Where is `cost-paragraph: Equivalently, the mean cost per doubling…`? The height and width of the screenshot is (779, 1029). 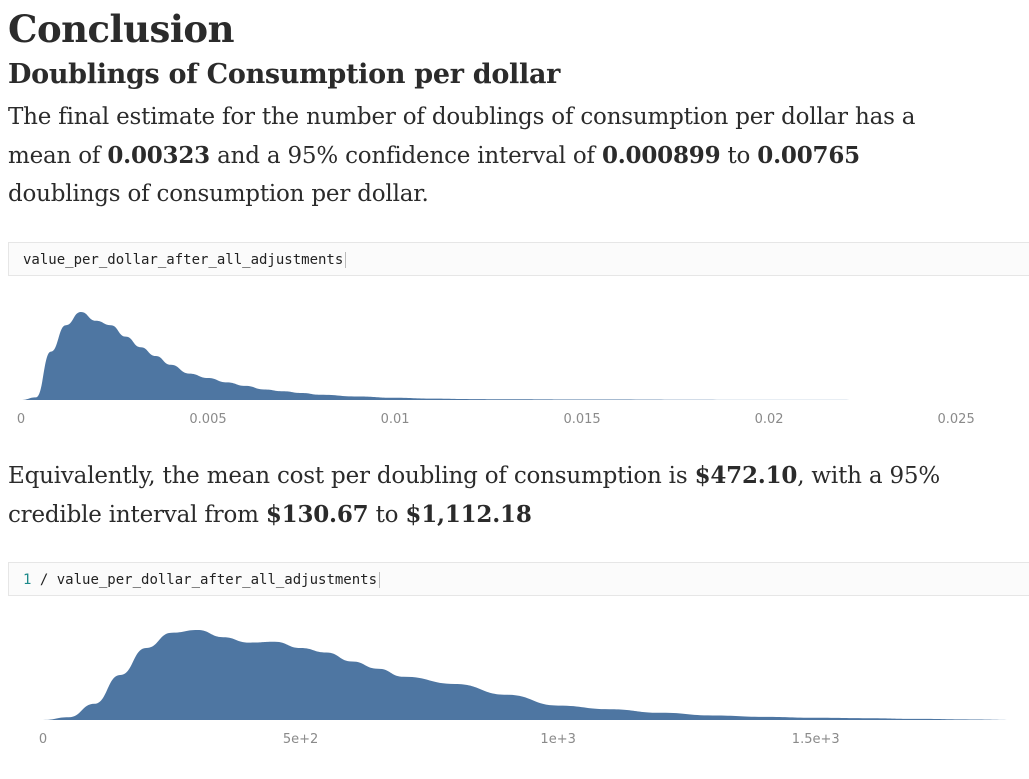
cost-paragraph: Equivalently, the mean cost per doubling… is located at coordinates (488, 495).